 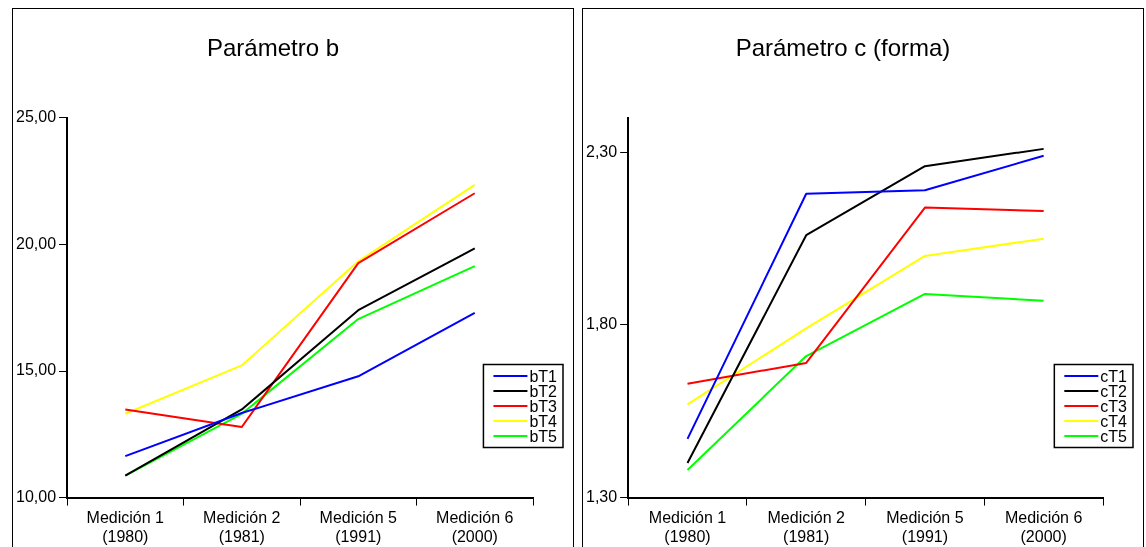 What do you see at coordinates (36, 497) in the screenshot?
I see `y-tick-label: 10,00` at bounding box center [36, 497].